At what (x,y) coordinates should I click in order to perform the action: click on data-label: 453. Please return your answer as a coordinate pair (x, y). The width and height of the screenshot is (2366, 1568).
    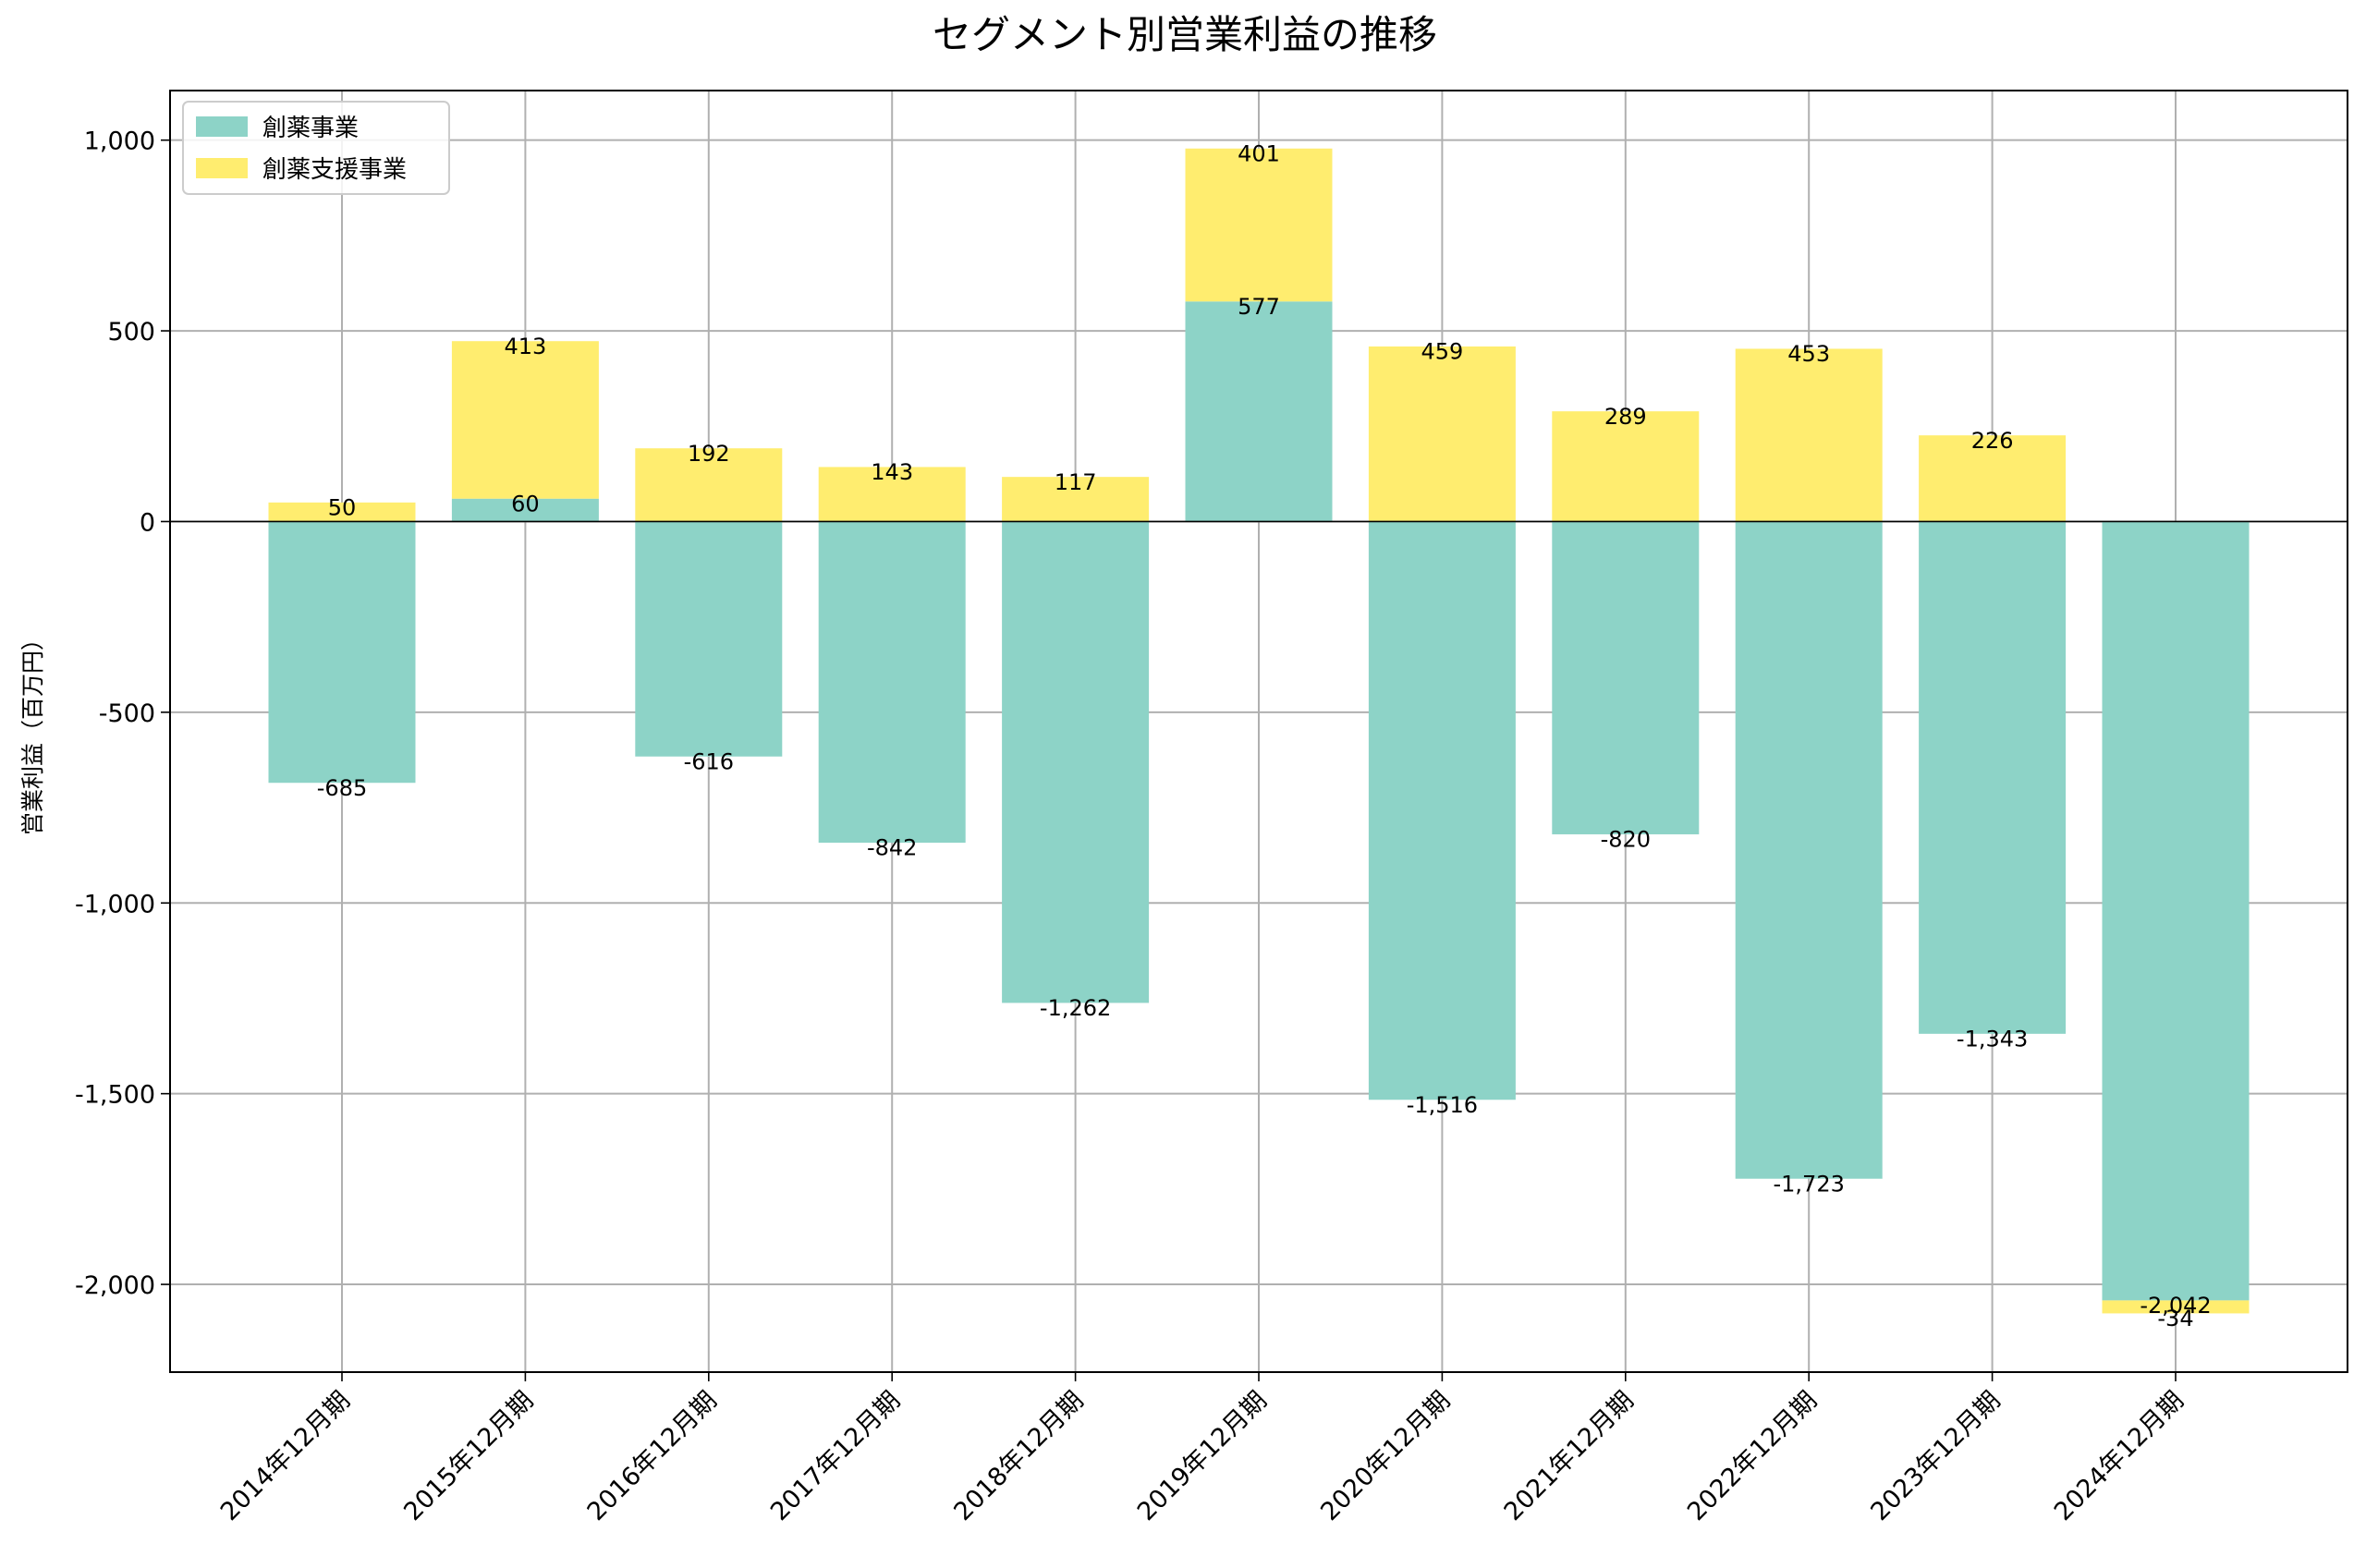
    Looking at the image, I should click on (1809, 354).